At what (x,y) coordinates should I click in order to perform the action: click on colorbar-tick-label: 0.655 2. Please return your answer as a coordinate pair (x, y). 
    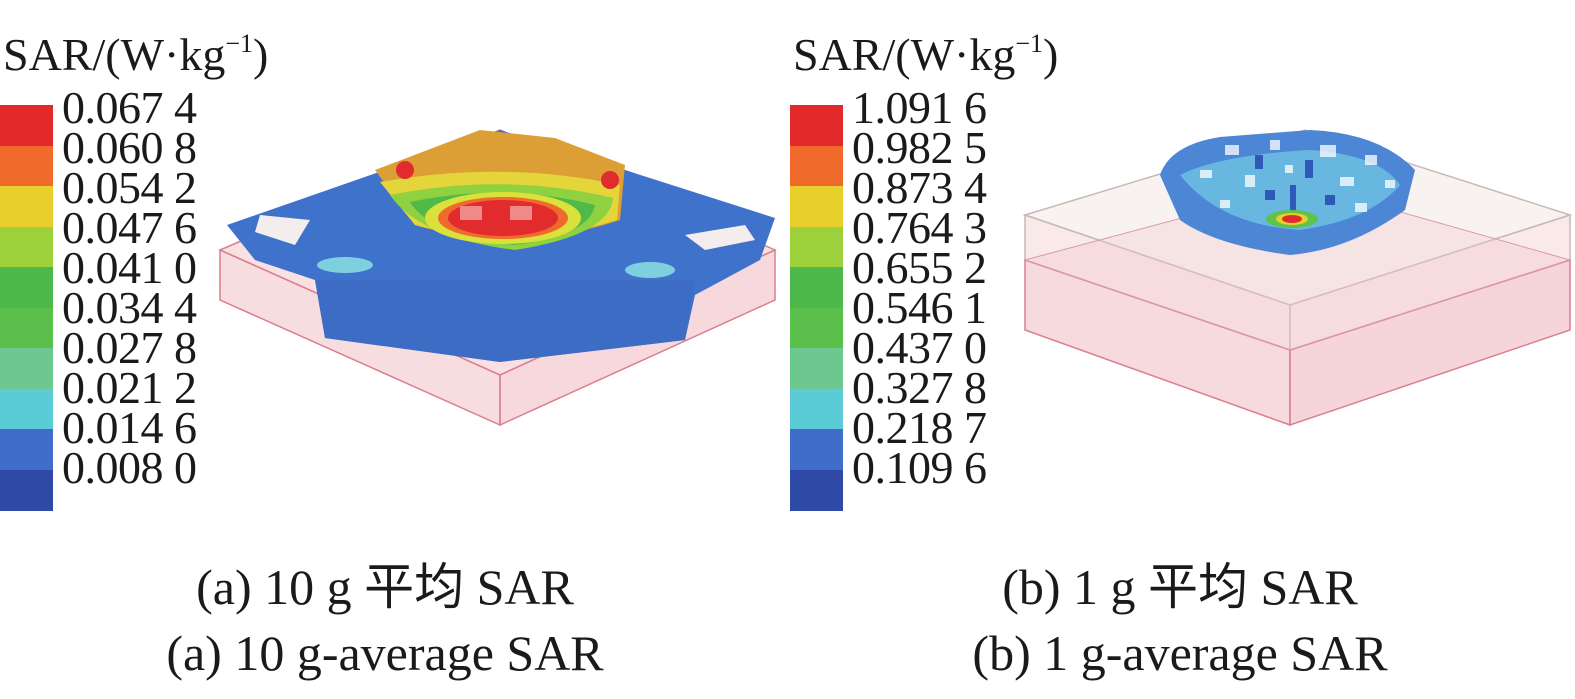
    Looking at the image, I should click on (919, 267).